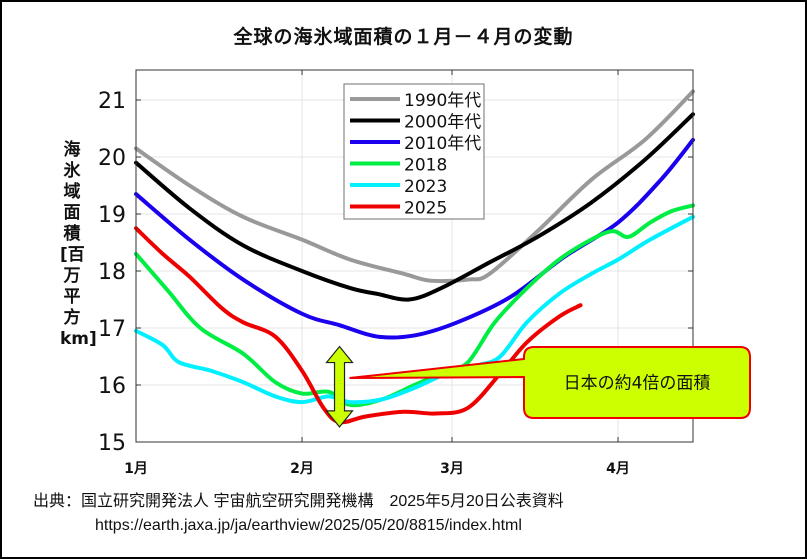 The width and height of the screenshot is (807, 559). Describe the element at coordinates (112, 443) in the screenshot. I see `y-tick-label: 15` at that location.